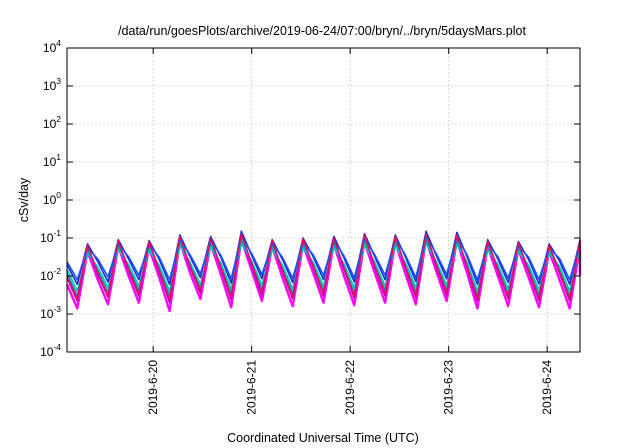  Describe the element at coordinates (52, 46) in the screenshot. I see `y-tick-label: 10⁴` at that location.